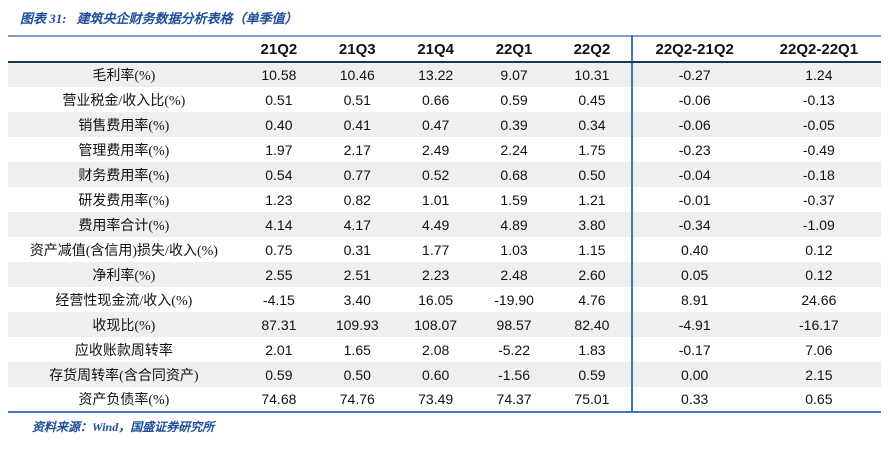  What do you see at coordinates (693, 224) in the screenshot?
I see `cell-22q2-21q2: -0.34` at bounding box center [693, 224].